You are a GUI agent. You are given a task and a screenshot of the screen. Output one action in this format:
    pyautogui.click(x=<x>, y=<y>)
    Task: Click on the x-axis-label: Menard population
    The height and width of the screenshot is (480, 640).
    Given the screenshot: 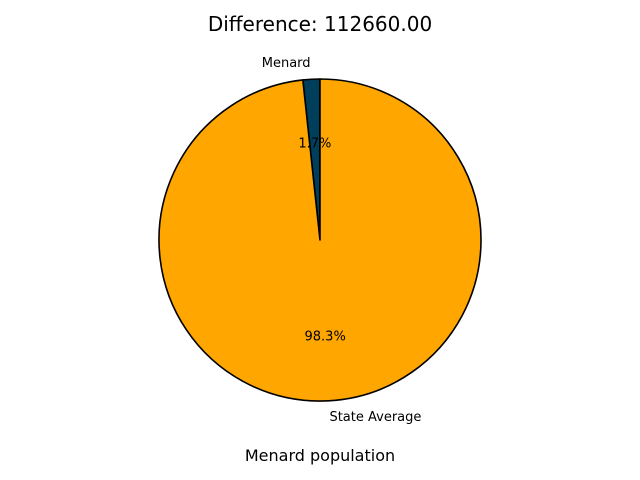 What is the action you would take?
    pyautogui.click(x=320, y=455)
    